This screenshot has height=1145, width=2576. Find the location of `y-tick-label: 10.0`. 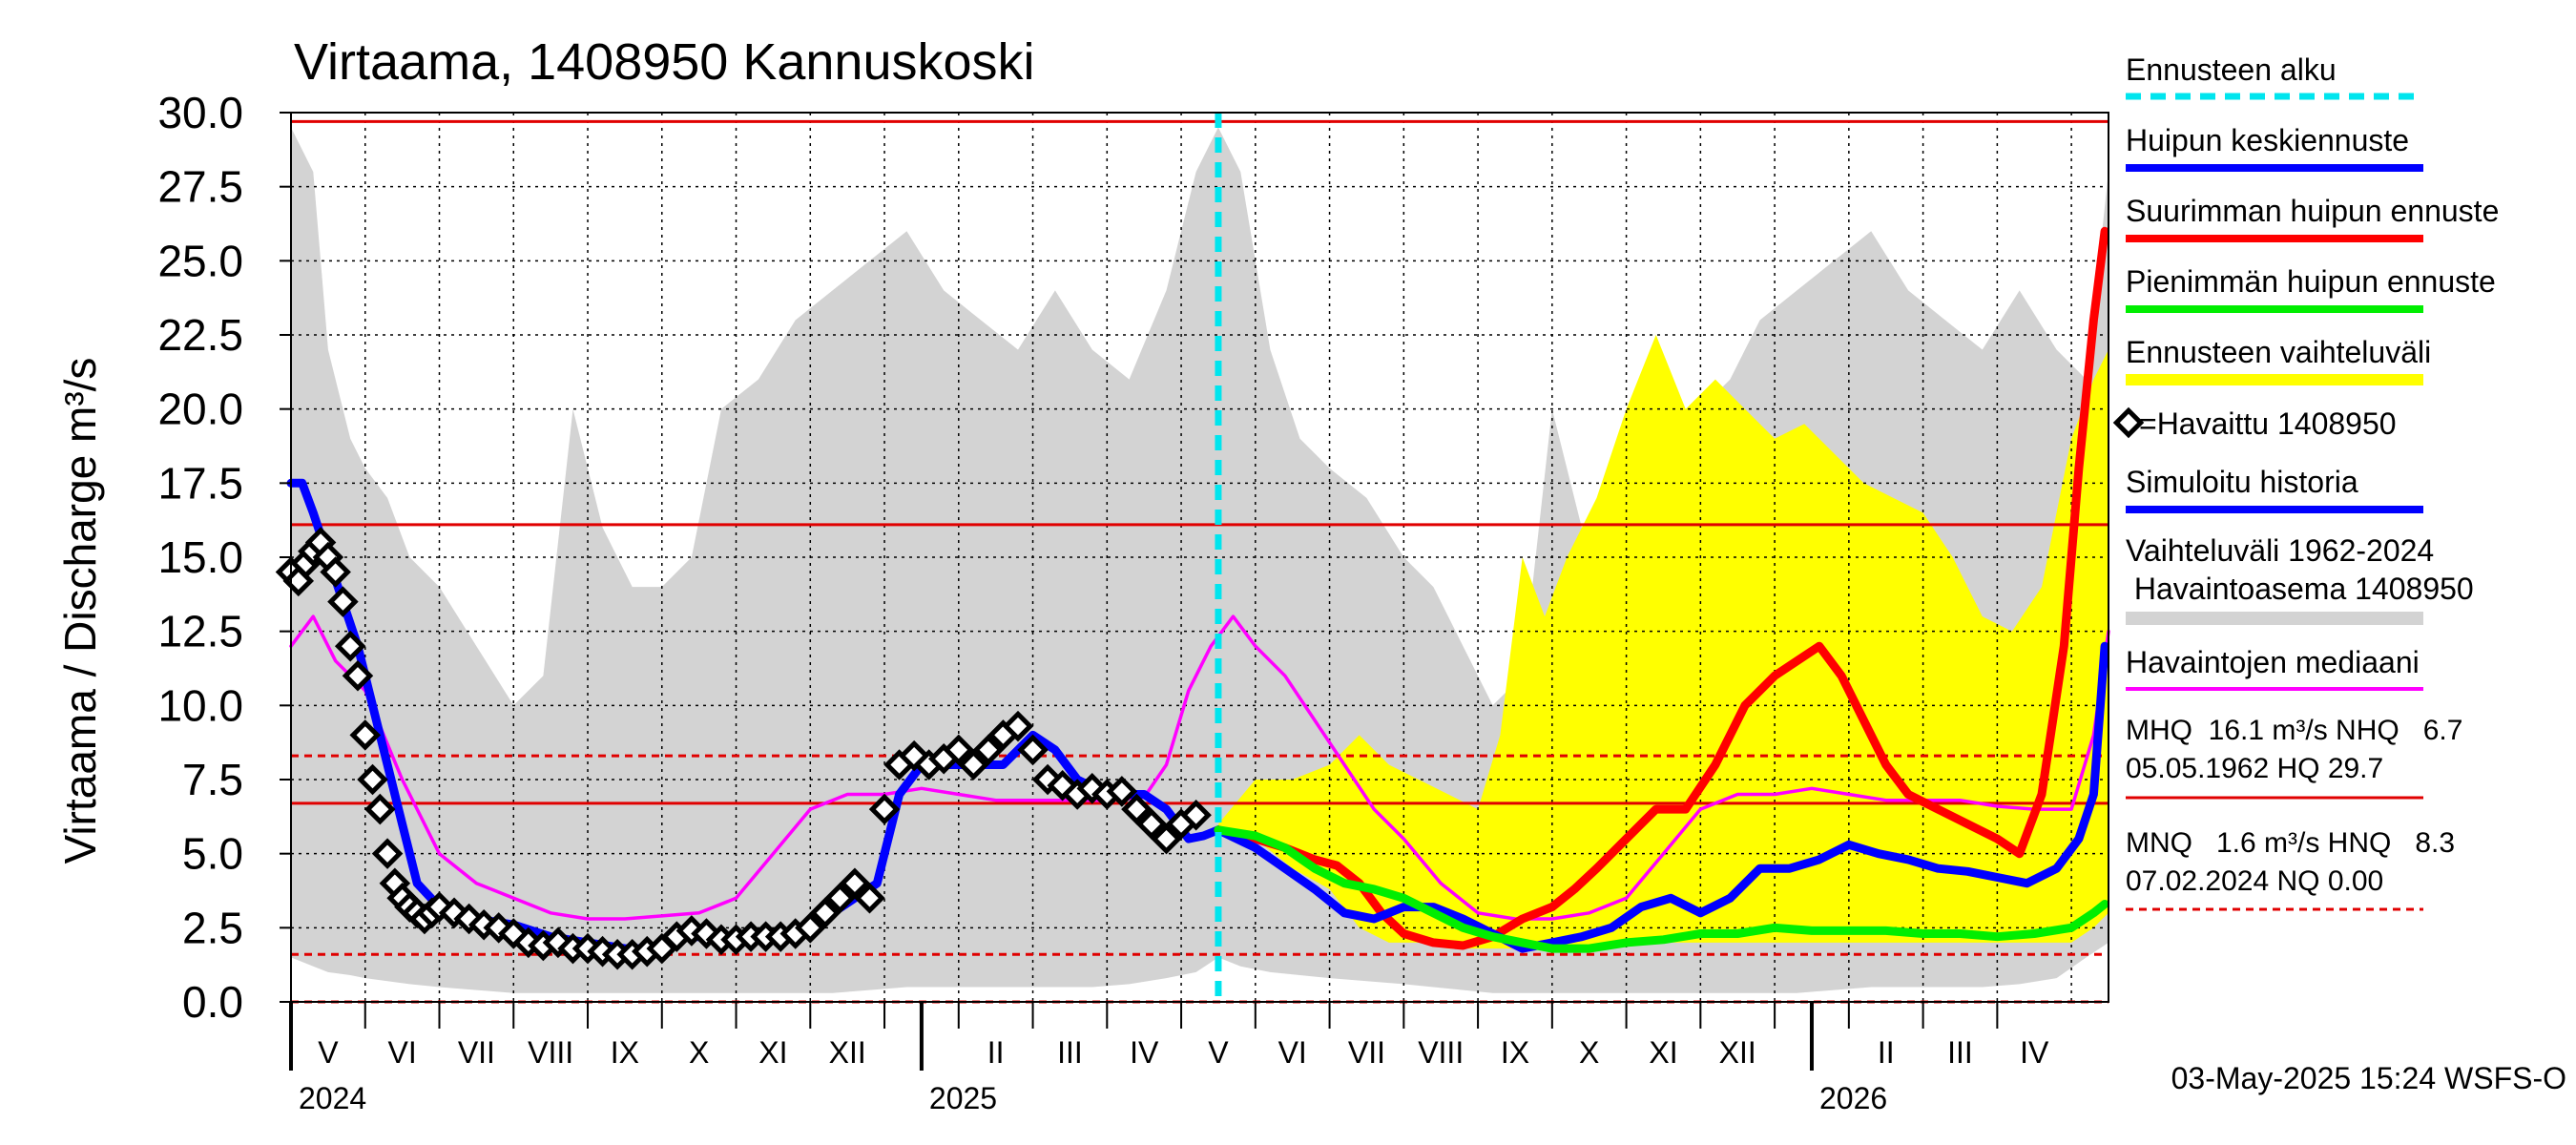

y-tick-label: 10.0 is located at coordinates (200, 705).